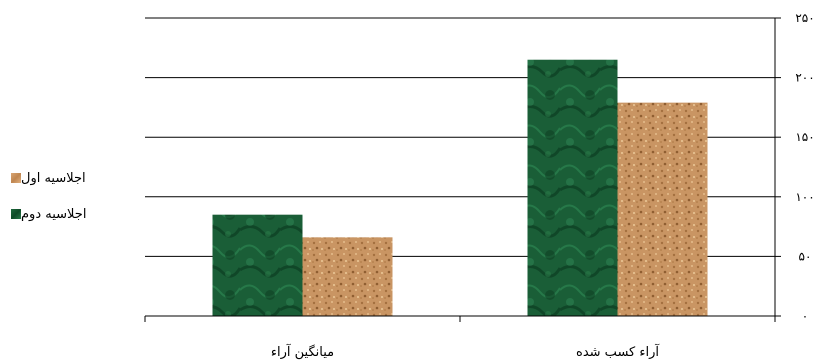 The width and height of the screenshot is (820, 361). What do you see at coordinates (302, 351) in the screenshot?
I see `x-category-label: میانگین آراء` at bounding box center [302, 351].